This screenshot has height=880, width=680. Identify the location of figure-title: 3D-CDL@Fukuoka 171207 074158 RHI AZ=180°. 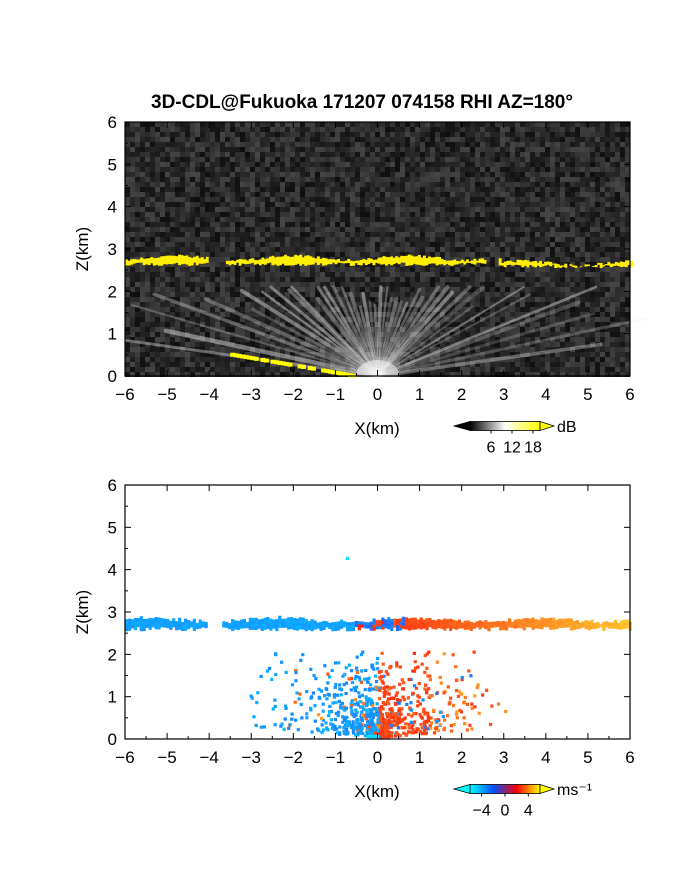
(362, 102).